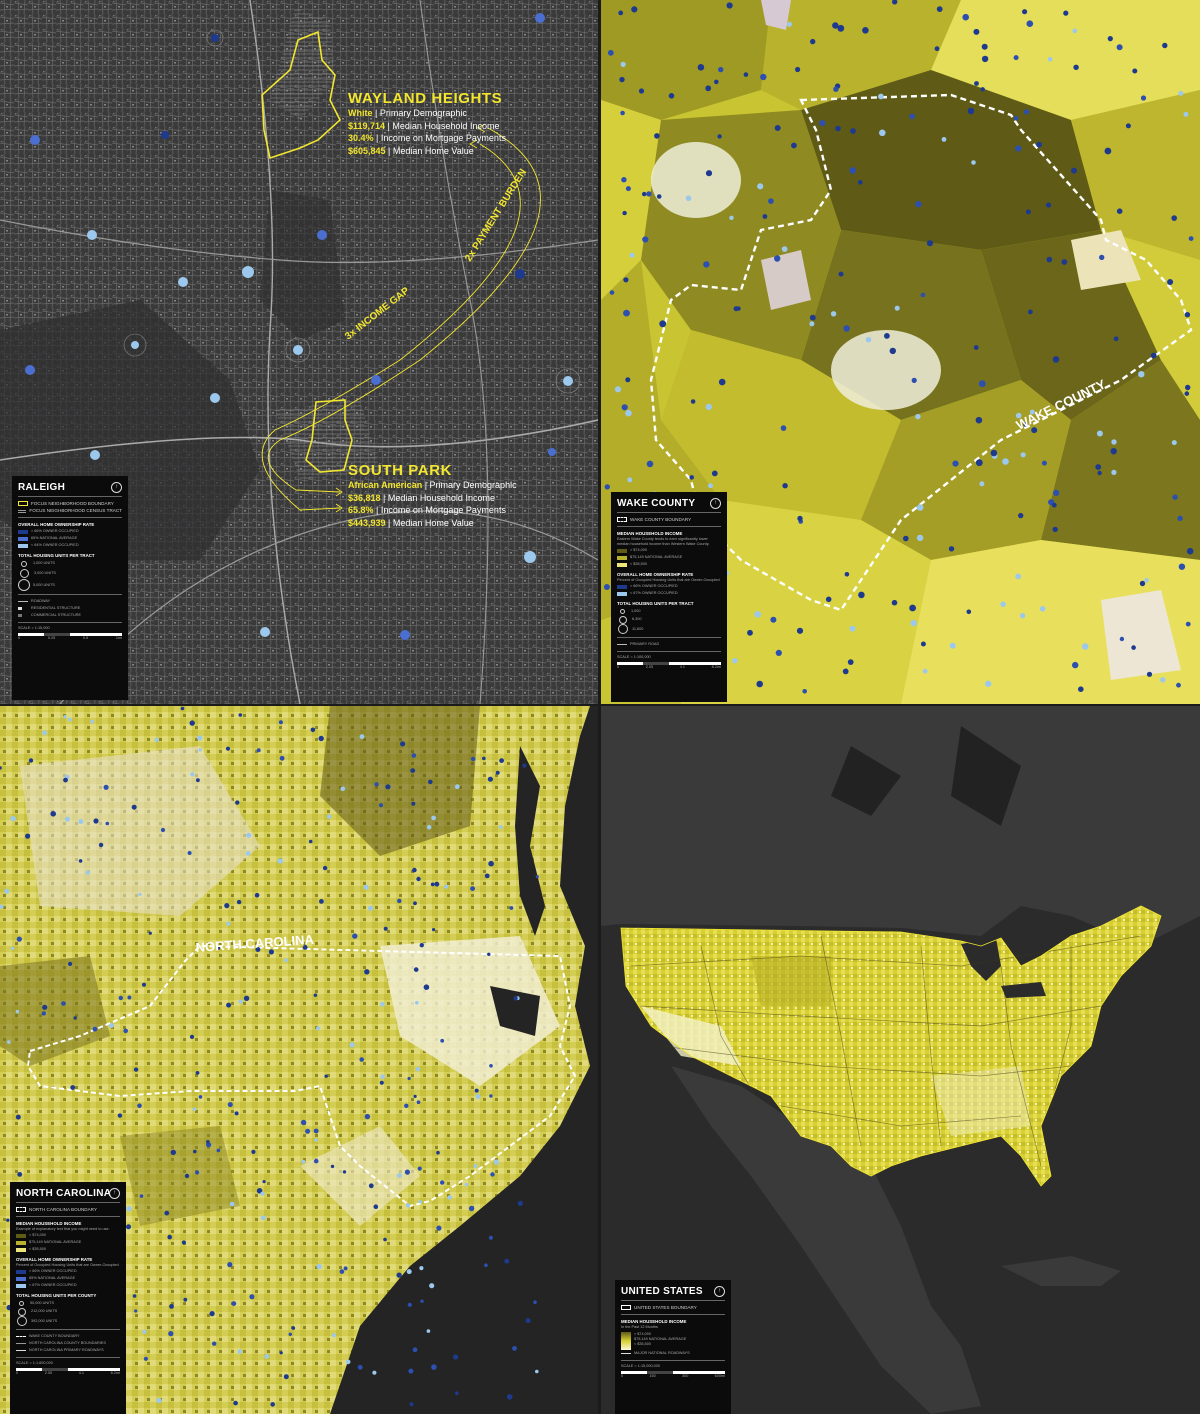 The image size is (1200, 1414). Describe the element at coordinates (116, 487) in the screenshot. I see `north-arrow-icon: ↑` at that location.